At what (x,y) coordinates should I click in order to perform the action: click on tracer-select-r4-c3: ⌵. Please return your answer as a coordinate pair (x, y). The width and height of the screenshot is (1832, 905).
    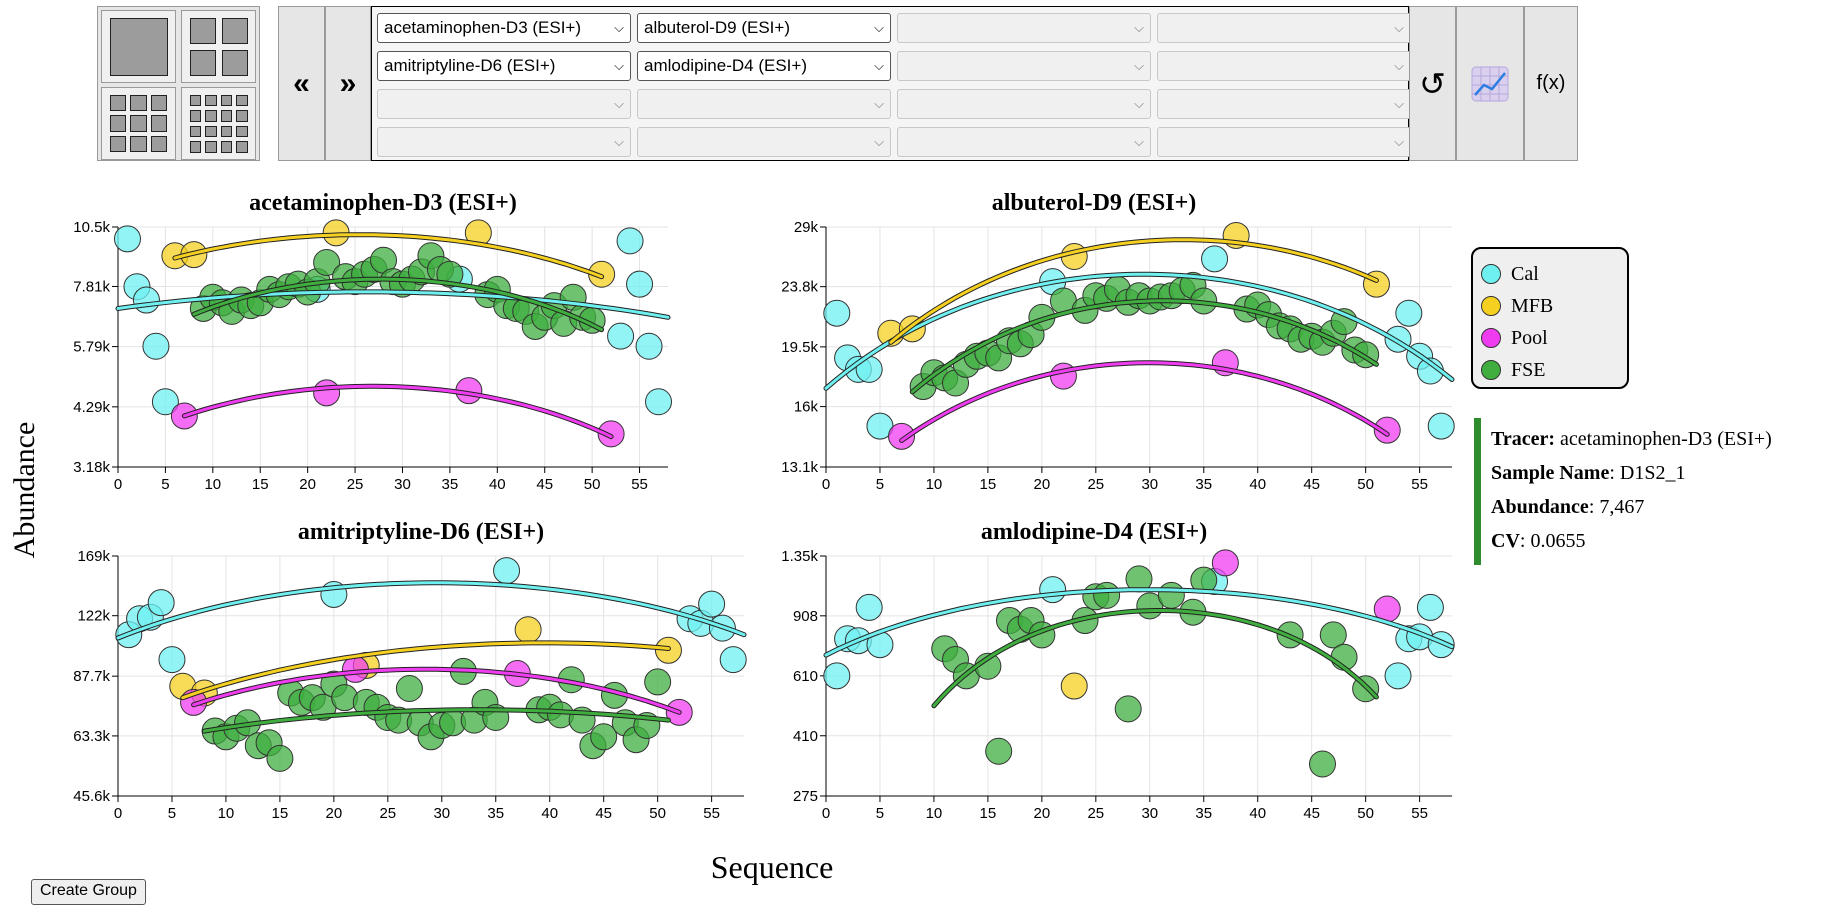
    Looking at the image, I should click on (1024, 142).